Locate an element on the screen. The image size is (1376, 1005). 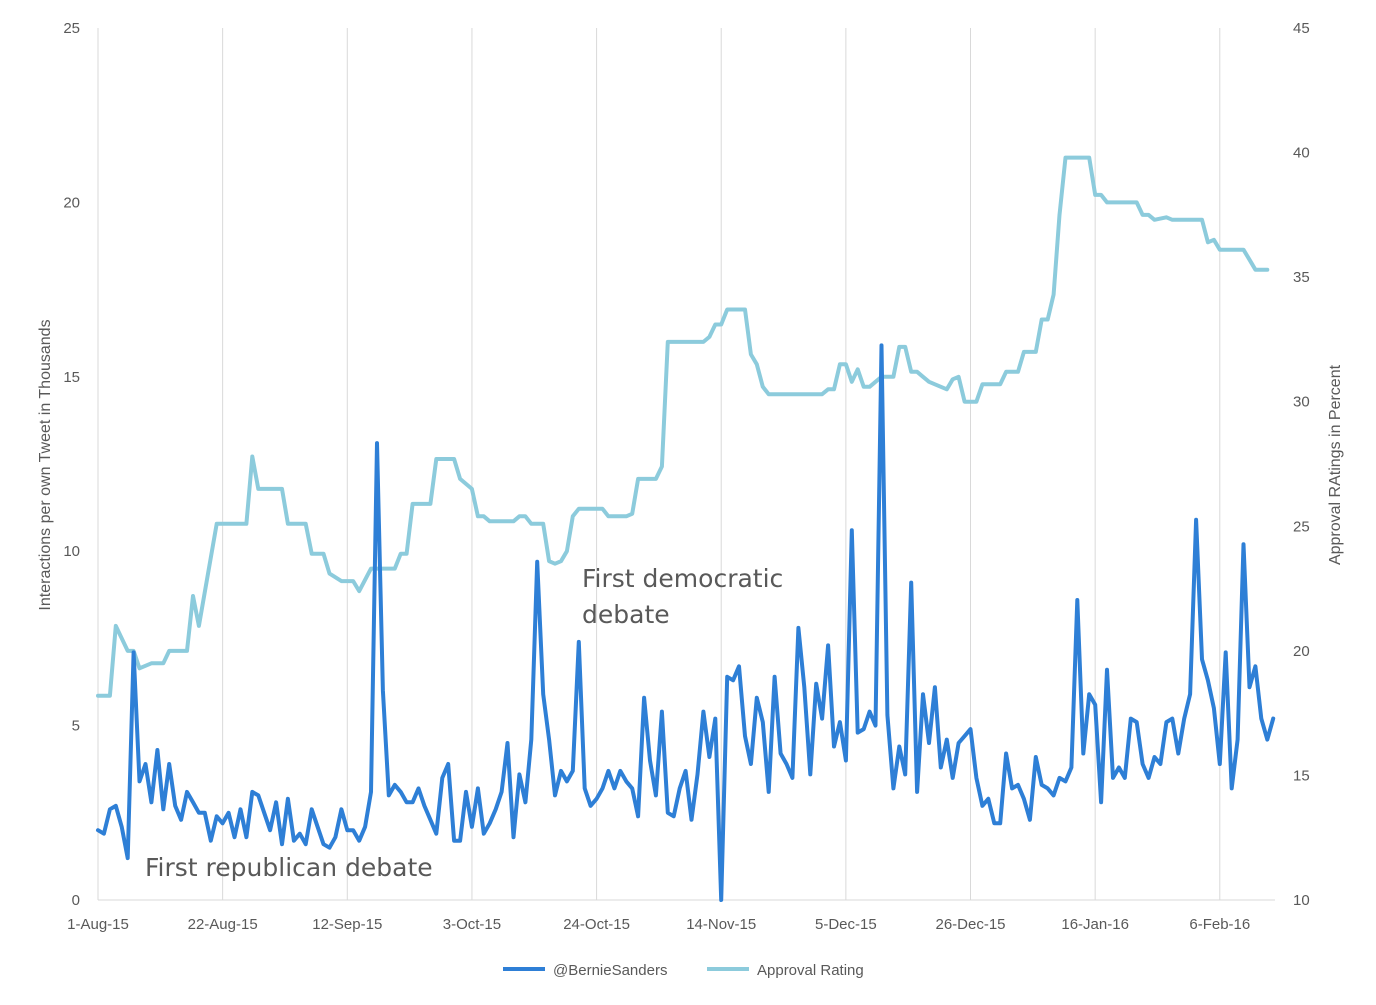
x-tick-label: 16-Jan-16 is located at coordinates (1095, 924).